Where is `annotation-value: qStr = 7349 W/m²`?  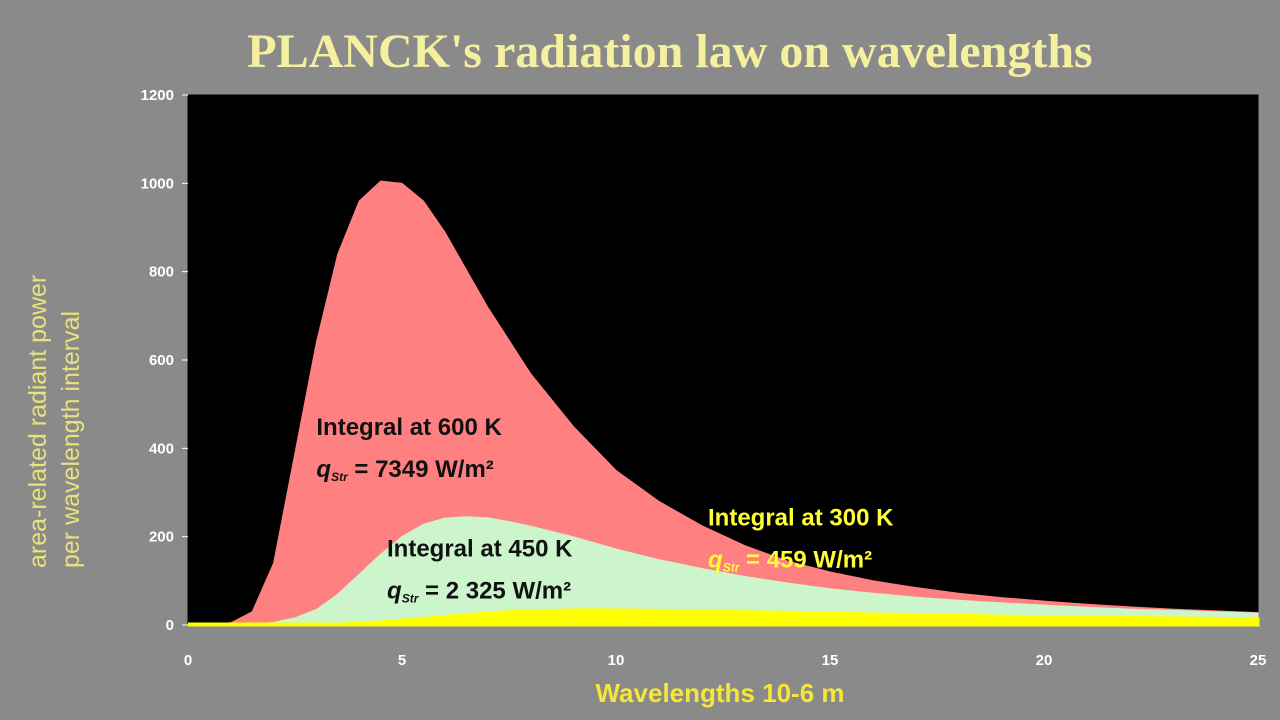 annotation-value: qStr = 7349 W/m² is located at coordinates (404, 470).